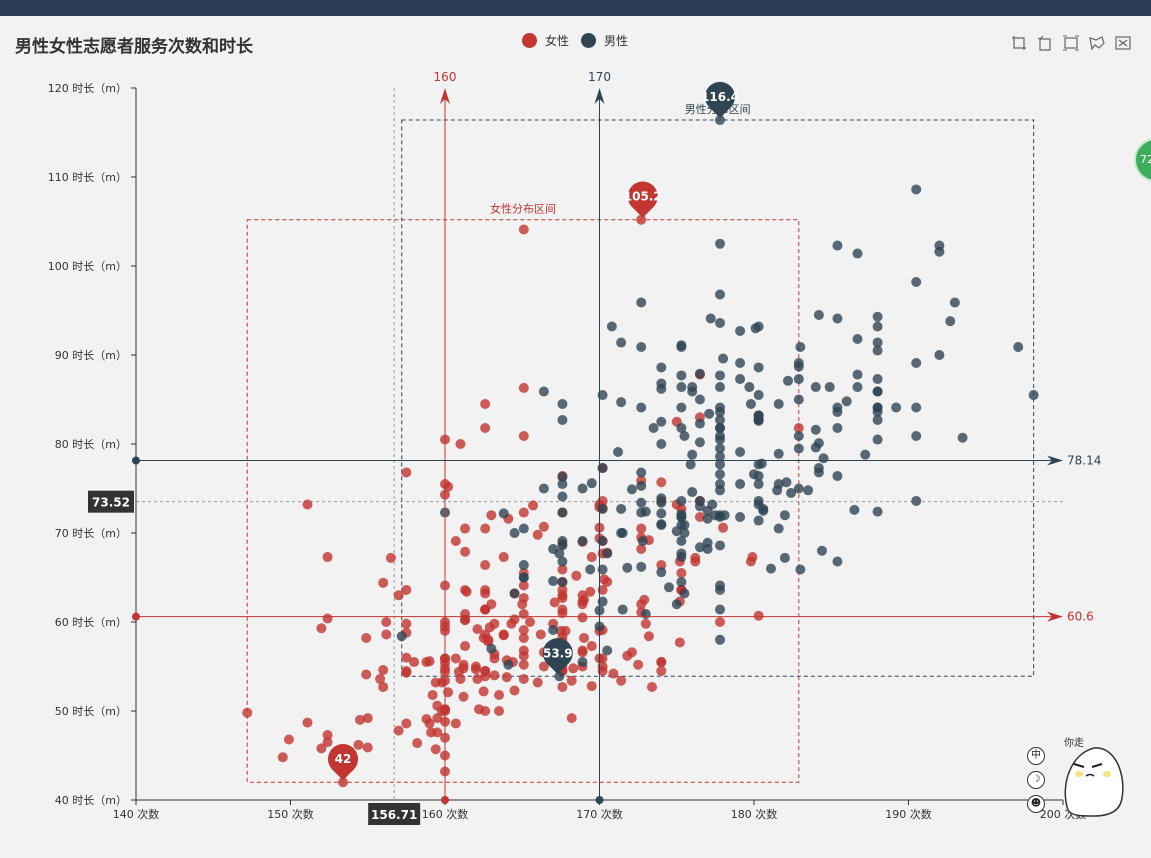  I want to click on mark-line-label: 60.6, so click(1080, 617).